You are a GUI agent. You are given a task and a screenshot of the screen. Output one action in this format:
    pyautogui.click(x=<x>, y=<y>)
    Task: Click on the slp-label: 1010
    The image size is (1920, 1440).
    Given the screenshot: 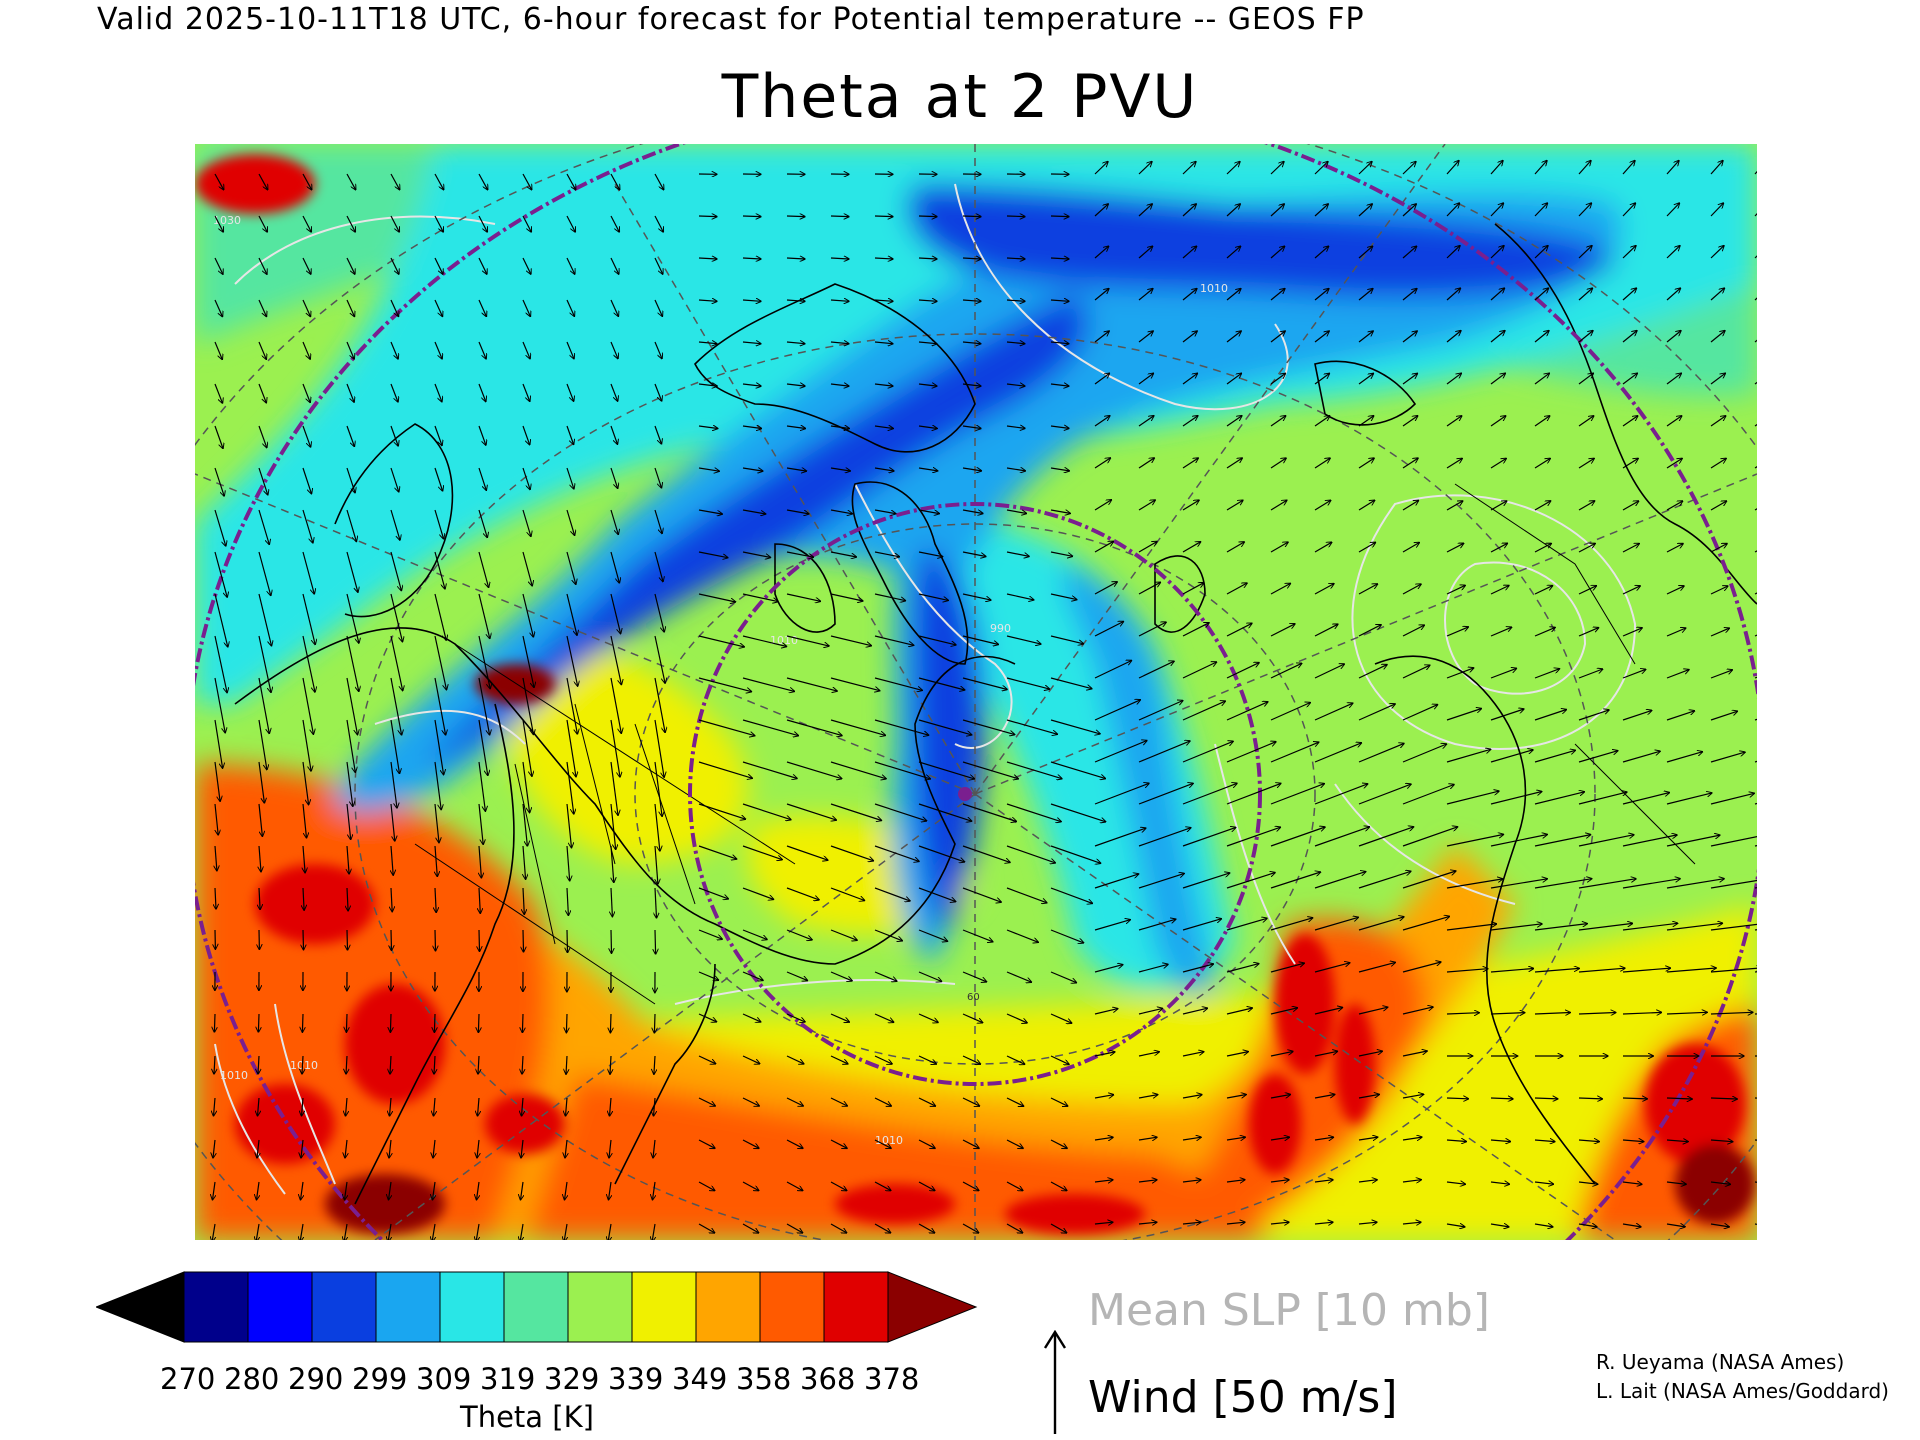 What is the action you would take?
    pyautogui.click(x=889, y=1140)
    